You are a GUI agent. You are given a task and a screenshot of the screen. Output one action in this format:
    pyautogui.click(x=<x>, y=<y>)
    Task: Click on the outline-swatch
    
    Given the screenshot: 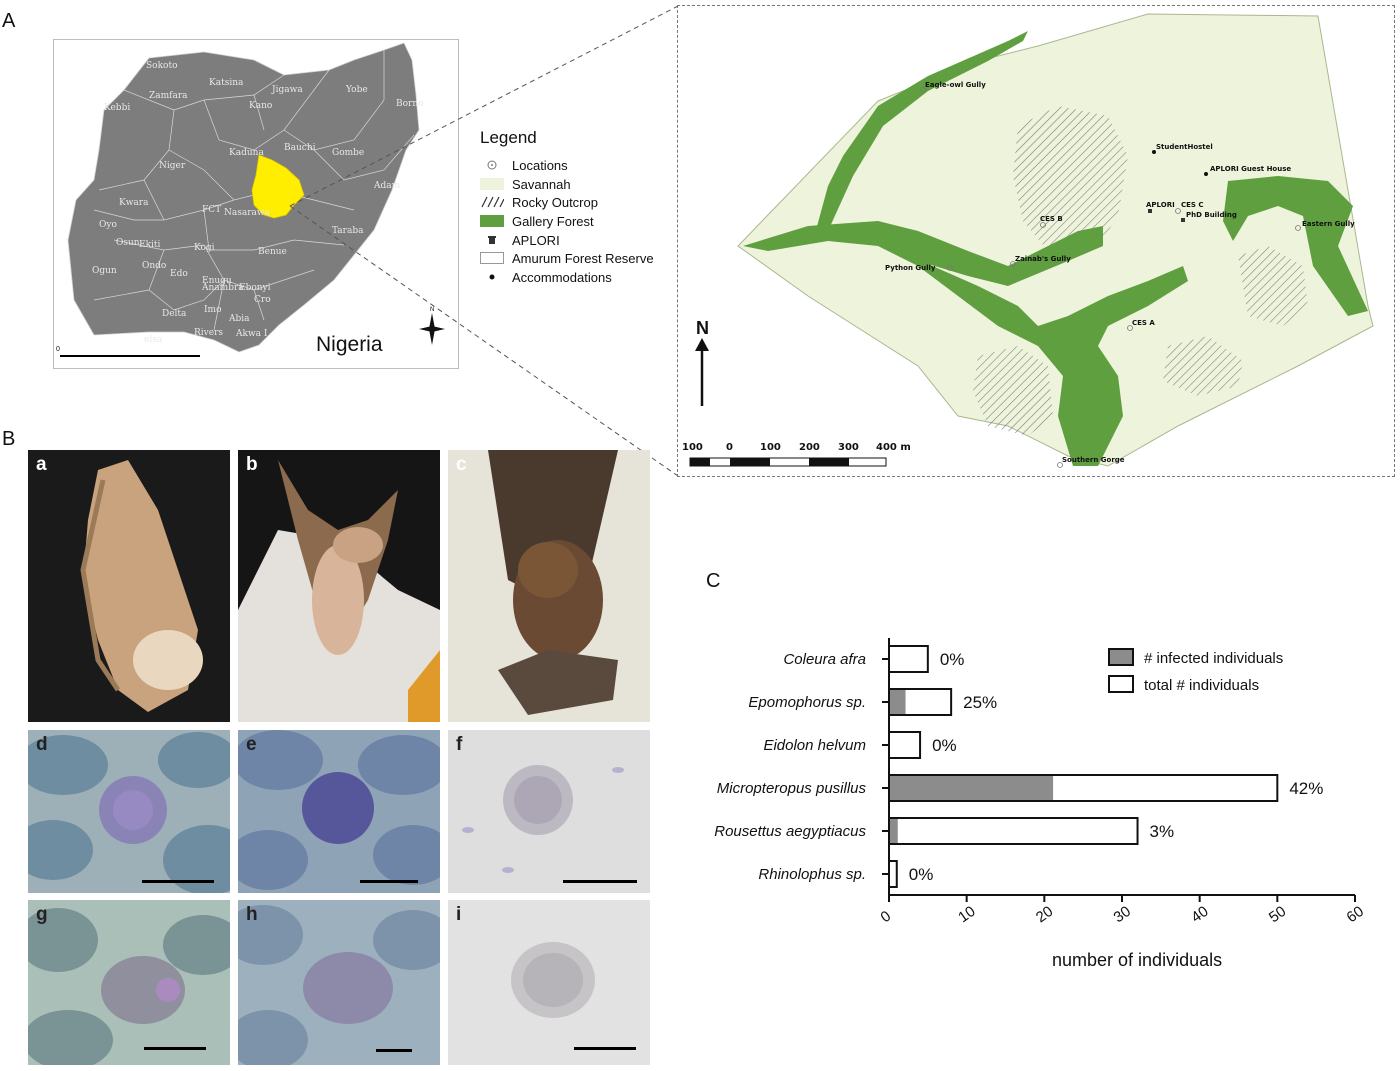 What is the action you would take?
    pyautogui.click(x=492, y=258)
    